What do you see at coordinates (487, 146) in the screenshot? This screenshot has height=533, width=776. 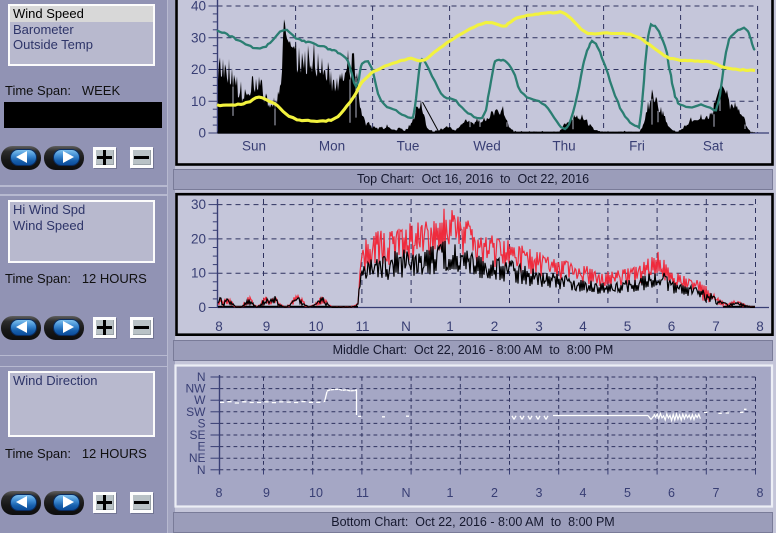 I see `svg-text: Wed` at bounding box center [487, 146].